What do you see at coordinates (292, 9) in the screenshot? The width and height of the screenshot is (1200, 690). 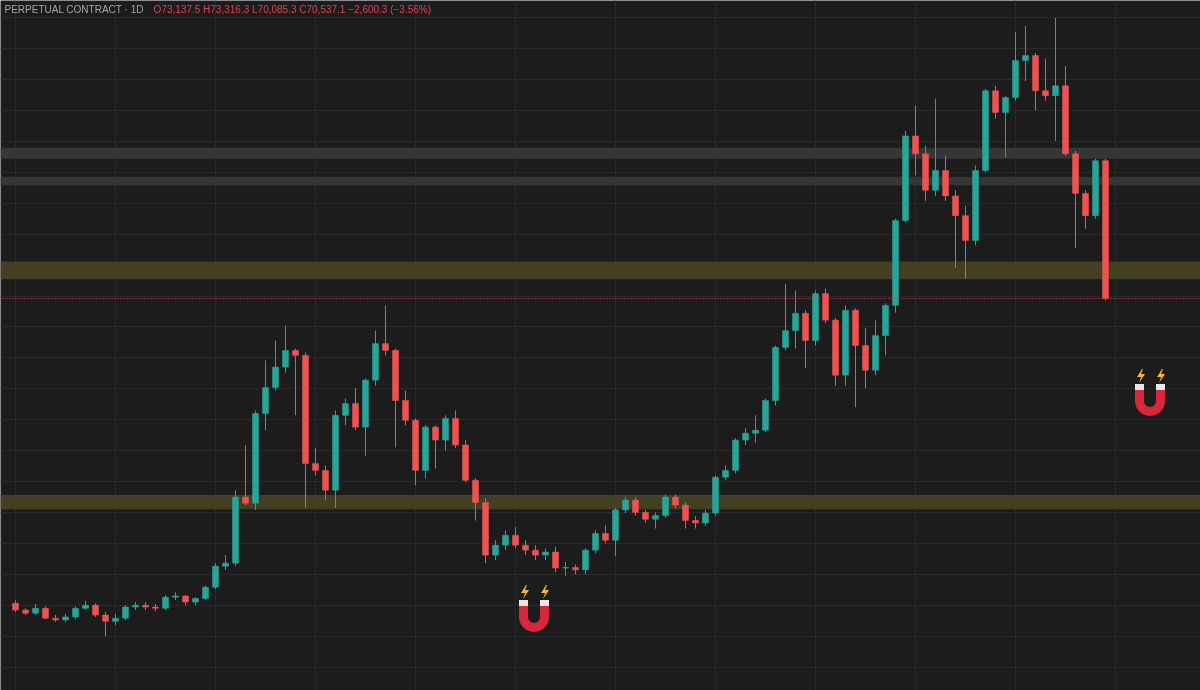 I see `chart-subtitle: O73,137.5 H73,316.3 L70,085.3 C70,537.1 −2,600.3 (−3.56%)` at bounding box center [292, 9].